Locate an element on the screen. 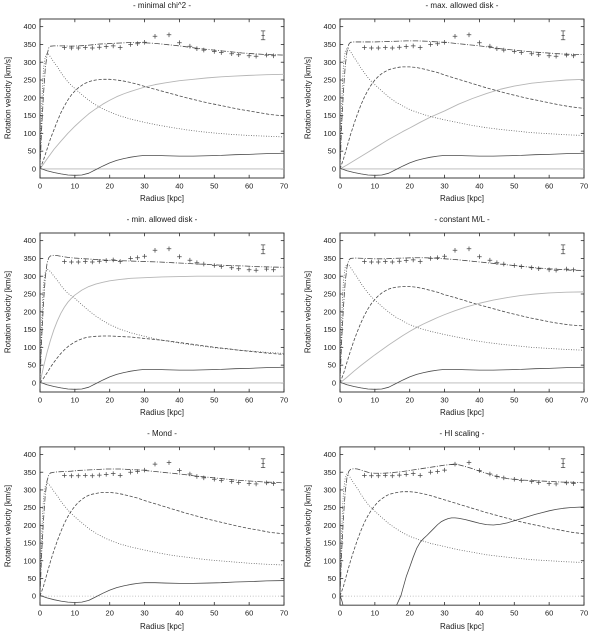 Image resolution: width=600 pixels, height=641 pixels. panel-title: - HI scaling - is located at coordinates (462, 433).